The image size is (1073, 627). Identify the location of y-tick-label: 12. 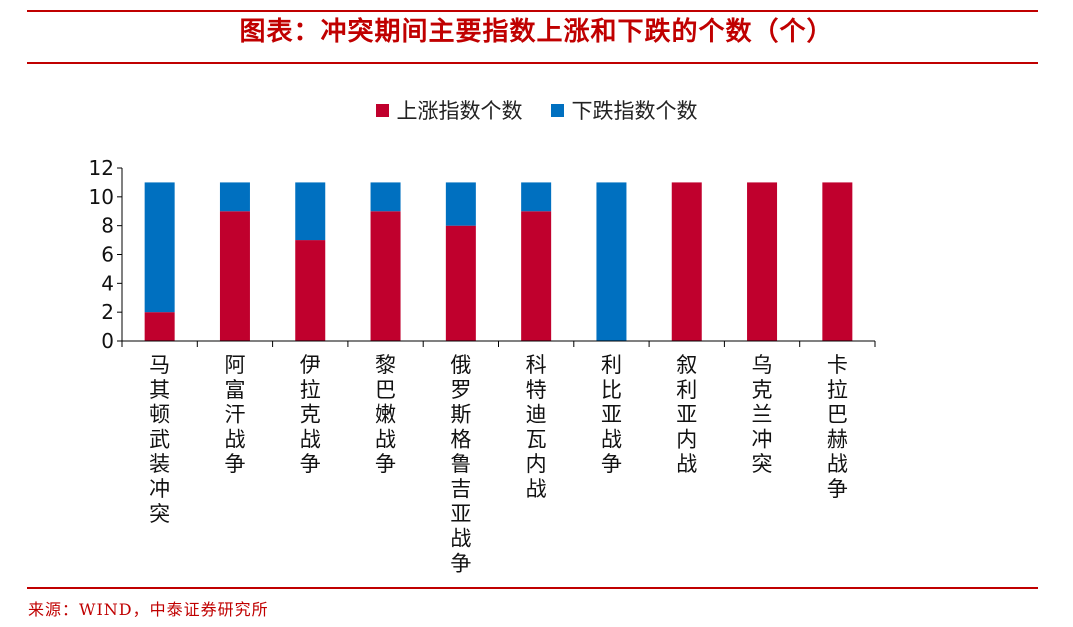
(101, 168).